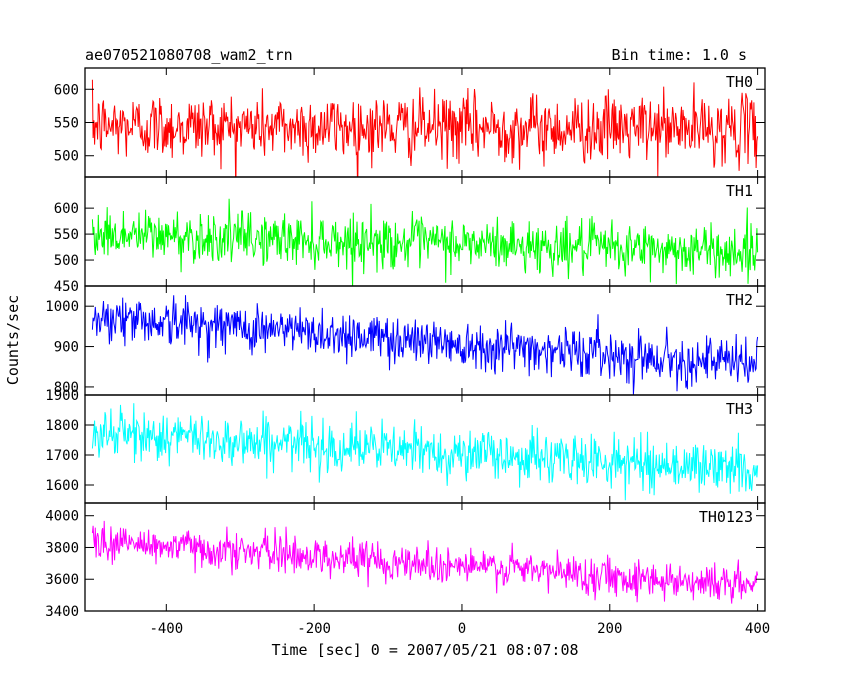 Image resolution: width=850 pixels, height=680 pixels. What do you see at coordinates (66, 348) in the screenshot?
I see `y-tick-label: 900` at bounding box center [66, 348].